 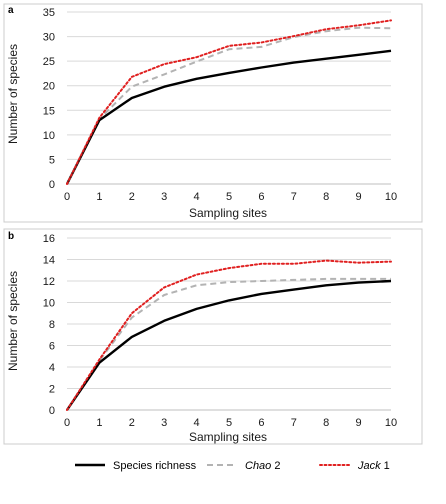 What do you see at coordinates (132, 197) in the screenshot?
I see `panel-a-xtick-label: 2` at bounding box center [132, 197].